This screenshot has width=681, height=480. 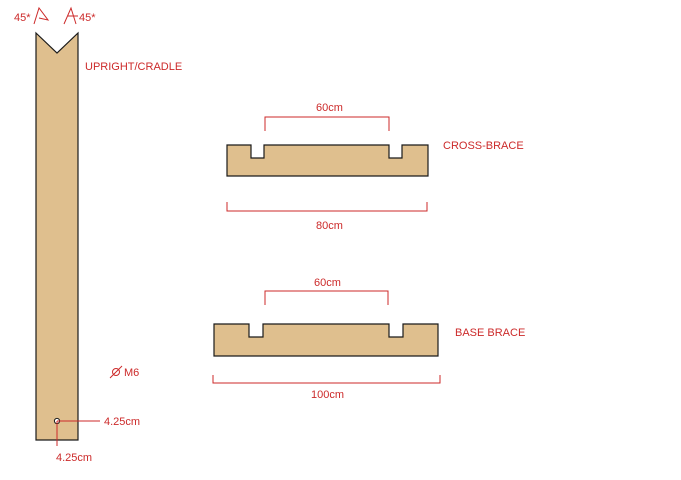 I want to click on base-brace-length-label: 100cm, so click(x=327, y=395).